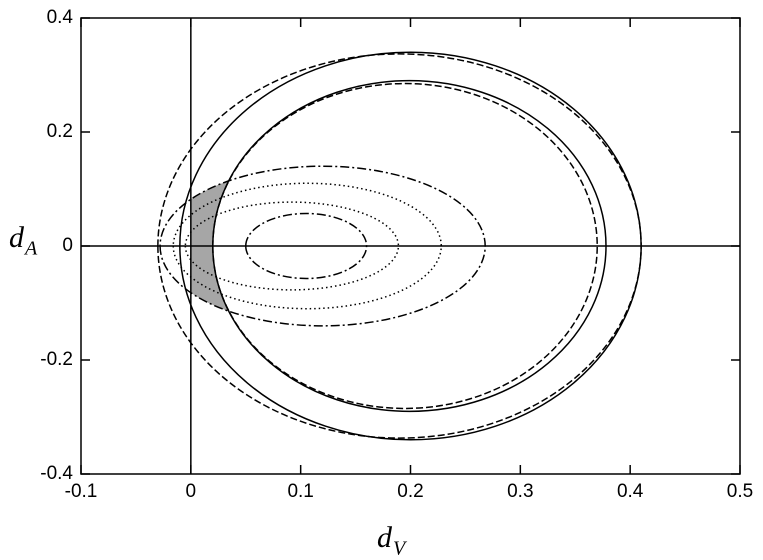 Image resolution: width=763 pixels, height=560 pixels. What do you see at coordinates (400, 549) in the screenshot?
I see `x-axis-label-sub: V` at bounding box center [400, 549].